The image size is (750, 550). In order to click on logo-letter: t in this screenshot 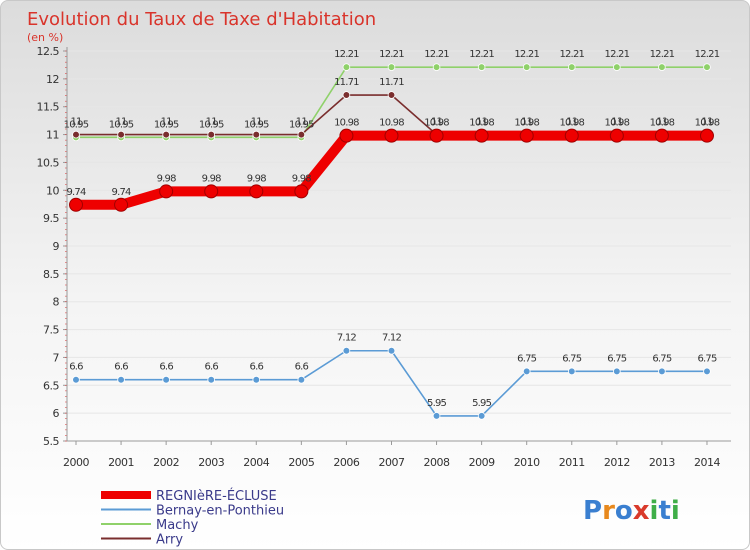, I will do `click(664, 511)`.